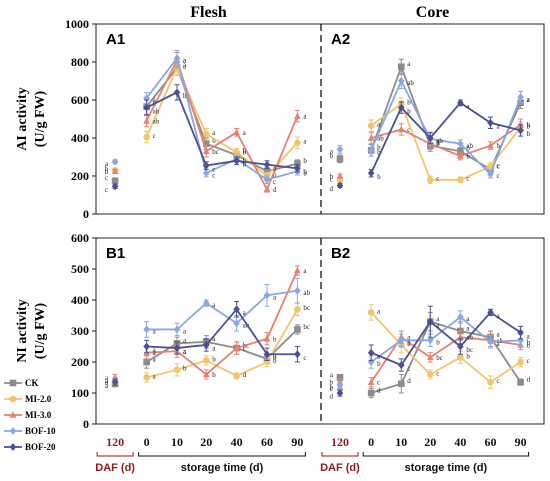 The height and width of the screenshot is (481, 550). Describe the element at coordinates (21, 383) in the screenshot. I see `legend-item-ck: CK` at that location.